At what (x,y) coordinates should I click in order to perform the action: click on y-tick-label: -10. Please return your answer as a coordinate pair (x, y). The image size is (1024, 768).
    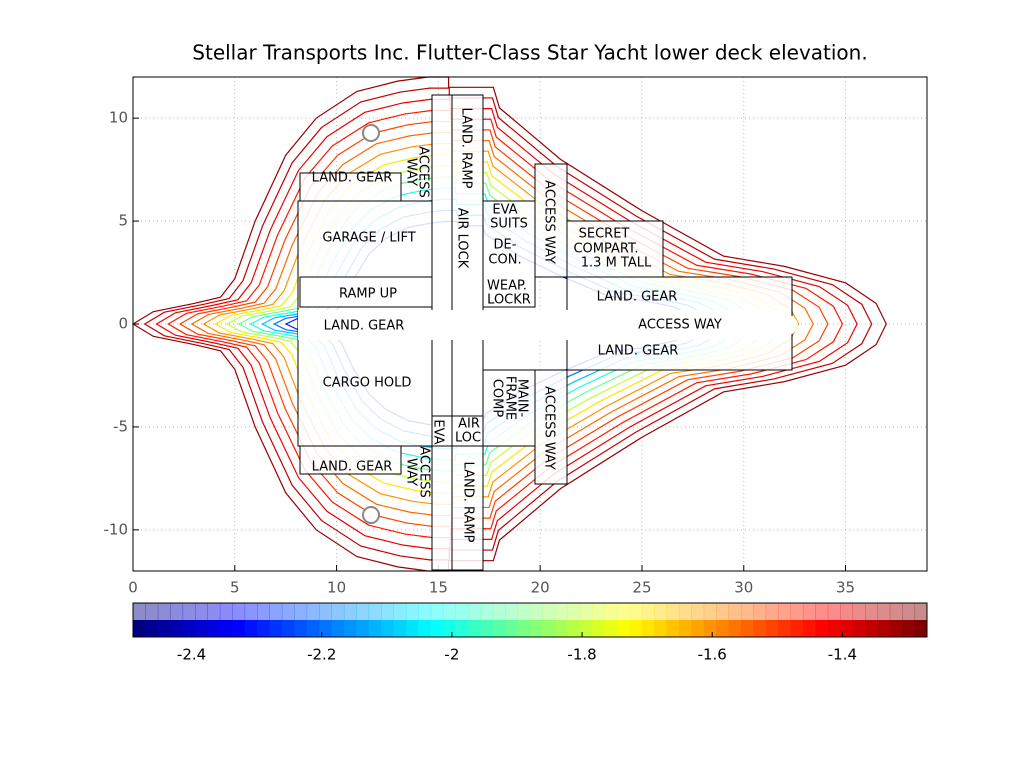
    Looking at the image, I should click on (116, 529).